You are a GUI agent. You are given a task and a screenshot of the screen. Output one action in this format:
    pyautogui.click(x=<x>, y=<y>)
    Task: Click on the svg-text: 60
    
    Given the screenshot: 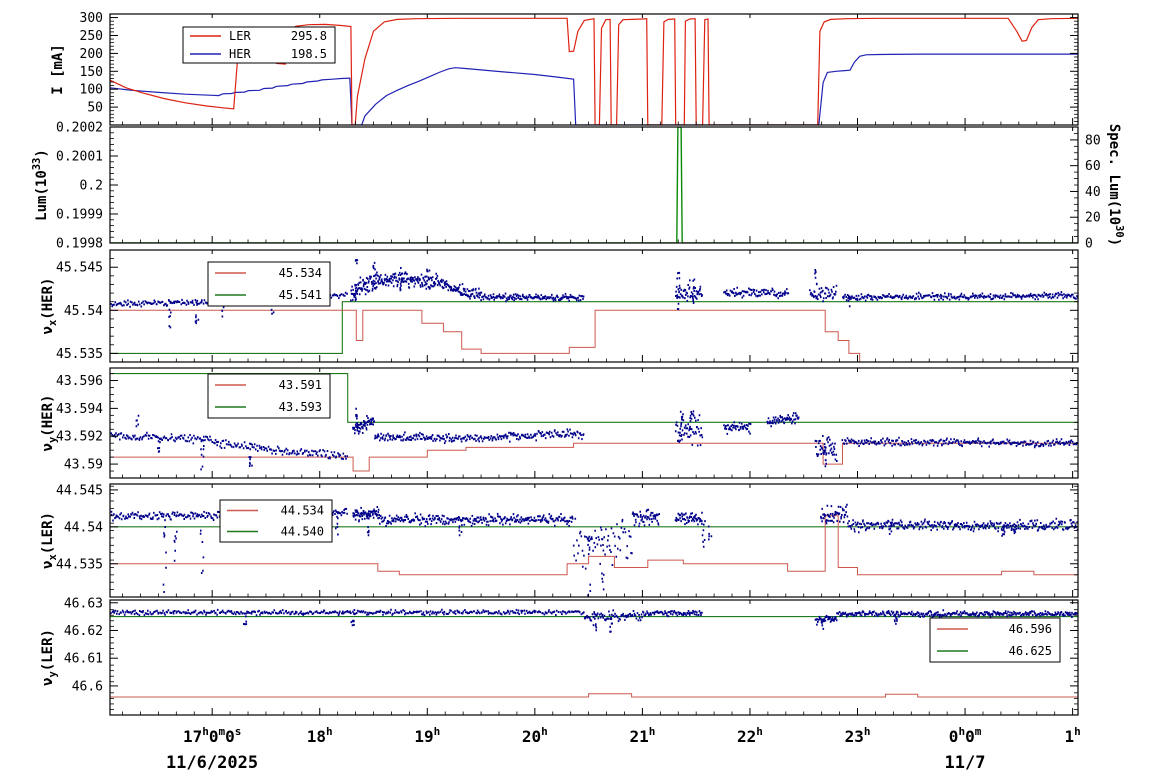 What is the action you would take?
    pyautogui.click(x=1093, y=166)
    